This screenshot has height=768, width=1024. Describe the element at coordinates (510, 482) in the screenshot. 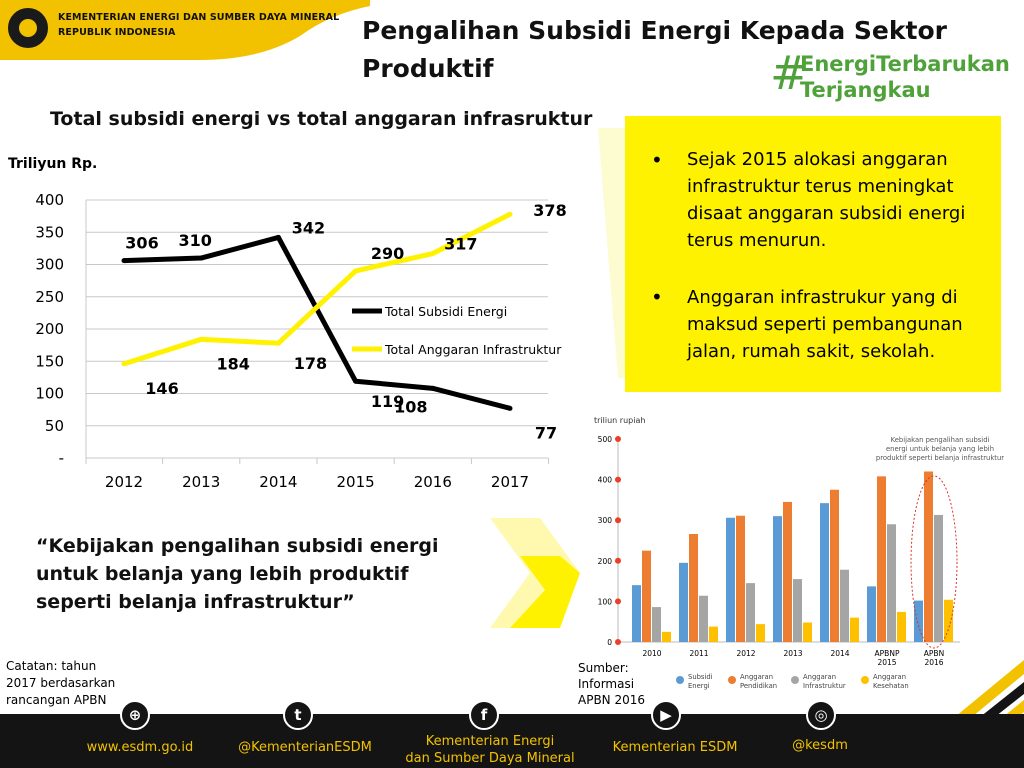

I see `x-tick-label: 2017` at that location.